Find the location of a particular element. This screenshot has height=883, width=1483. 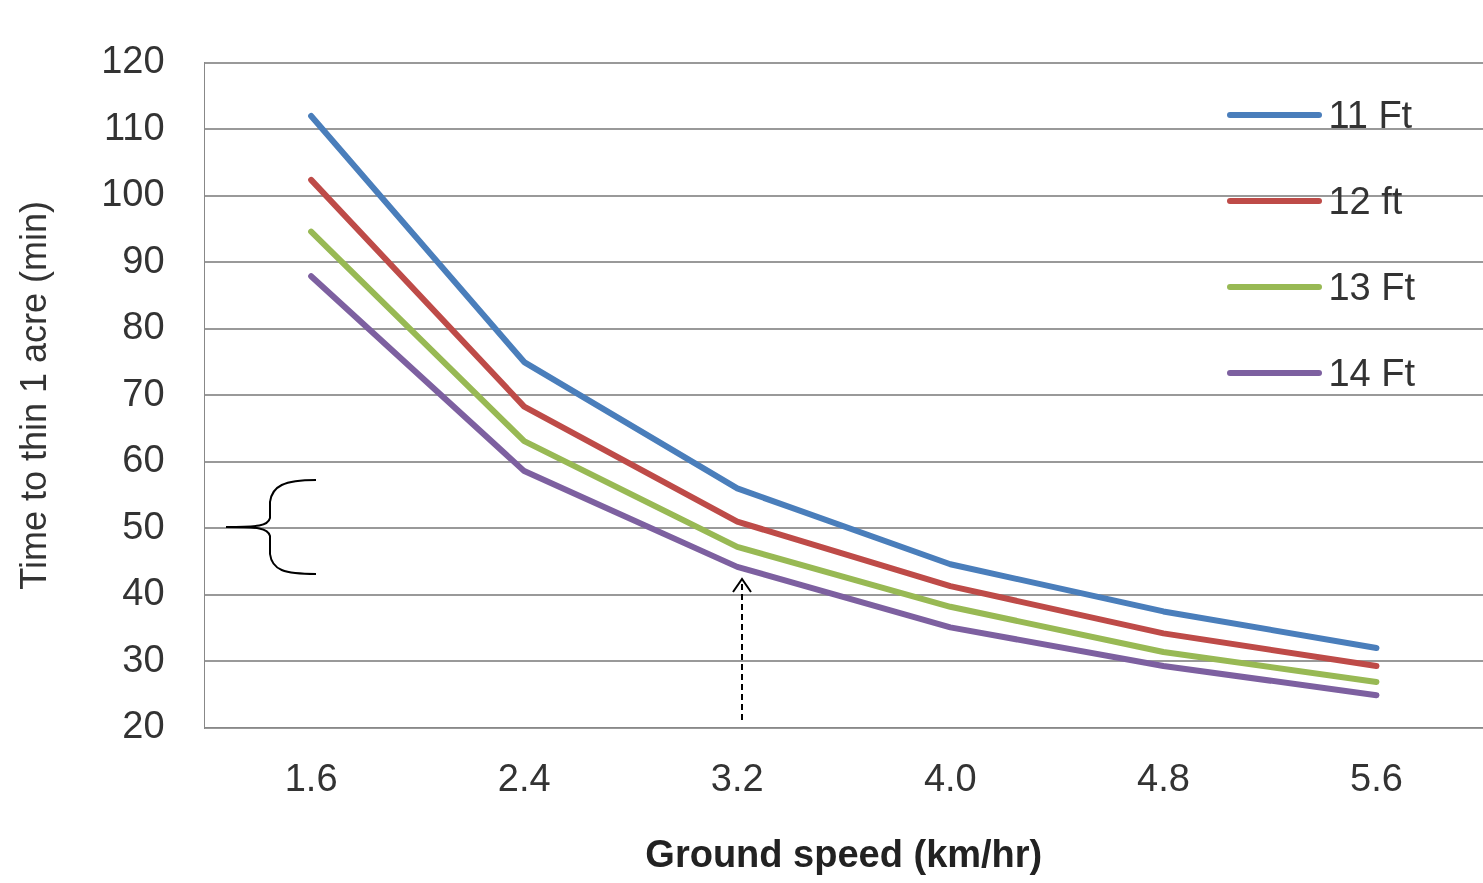

y-tick-label: 50 is located at coordinates (143, 525).